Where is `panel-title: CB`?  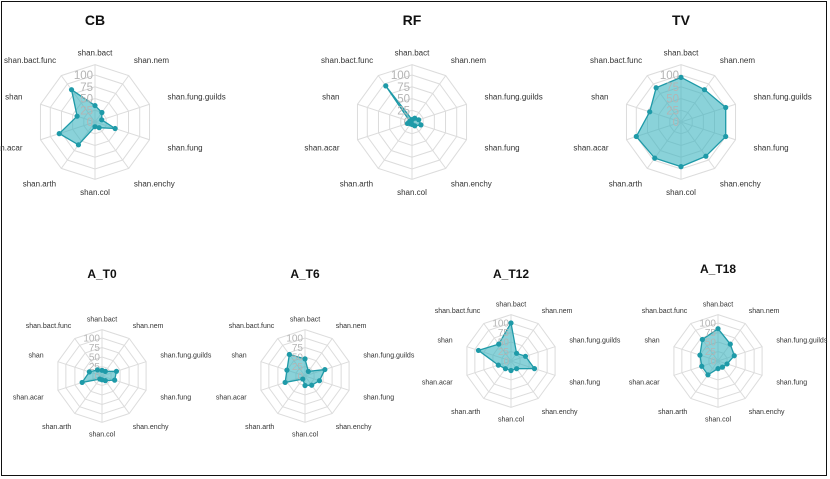 panel-title: CB is located at coordinates (95, 20).